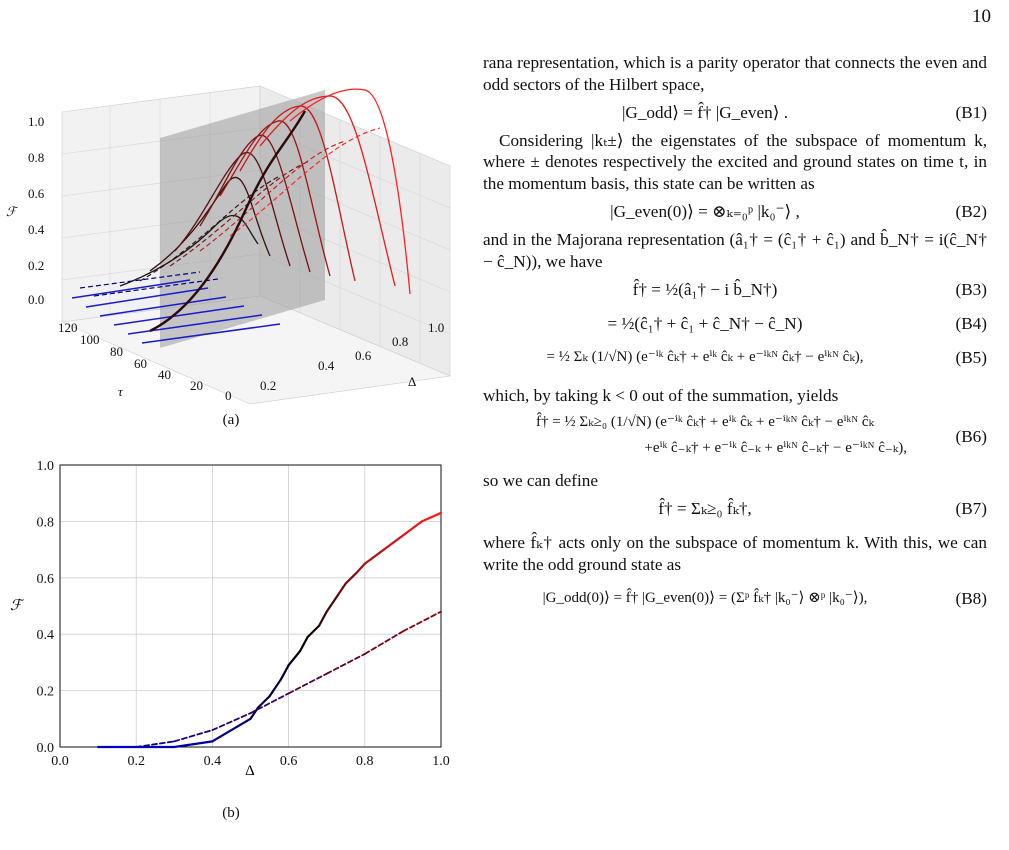 The image size is (1009, 850). Describe the element at coordinates (196, 385) in the screenshot. I see `tau-tick: 20` at that location.